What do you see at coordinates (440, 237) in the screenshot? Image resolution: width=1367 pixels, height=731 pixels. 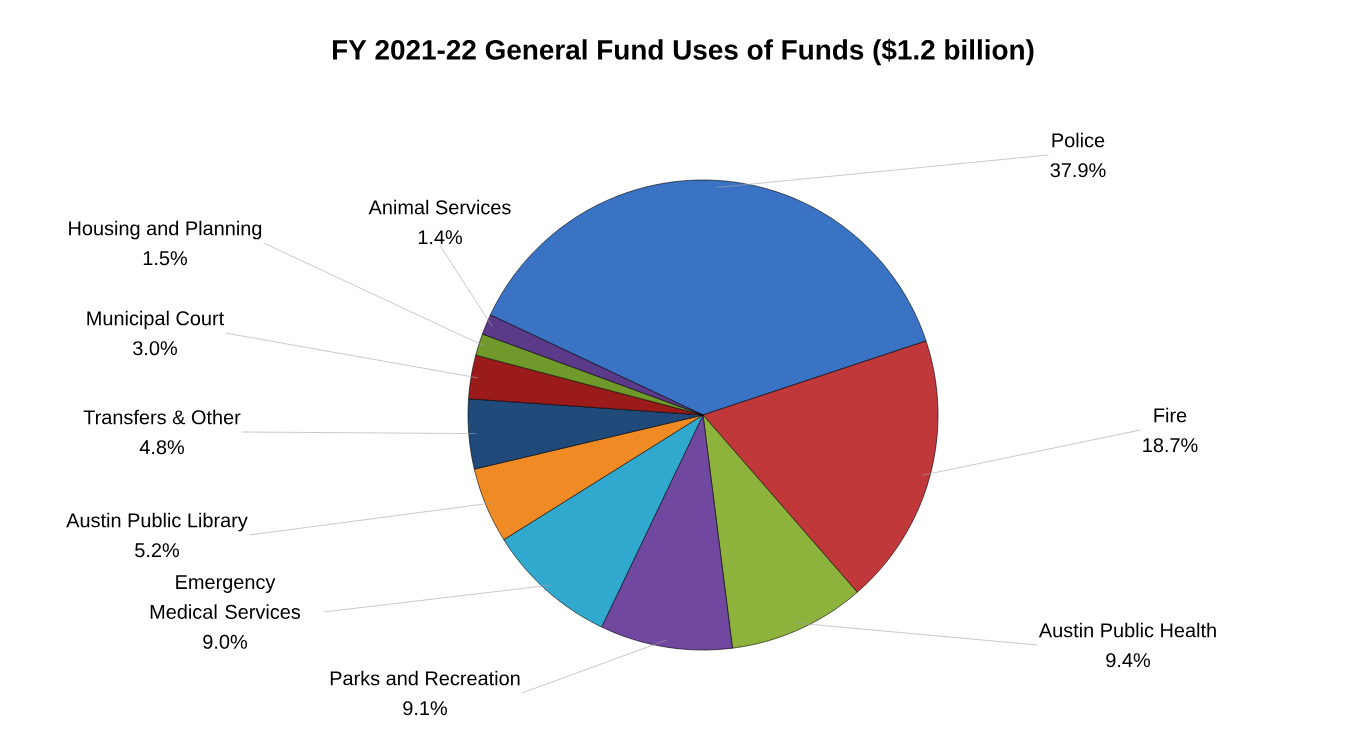 I see `data-label: 1.4%` at bounding box center [440, 237].